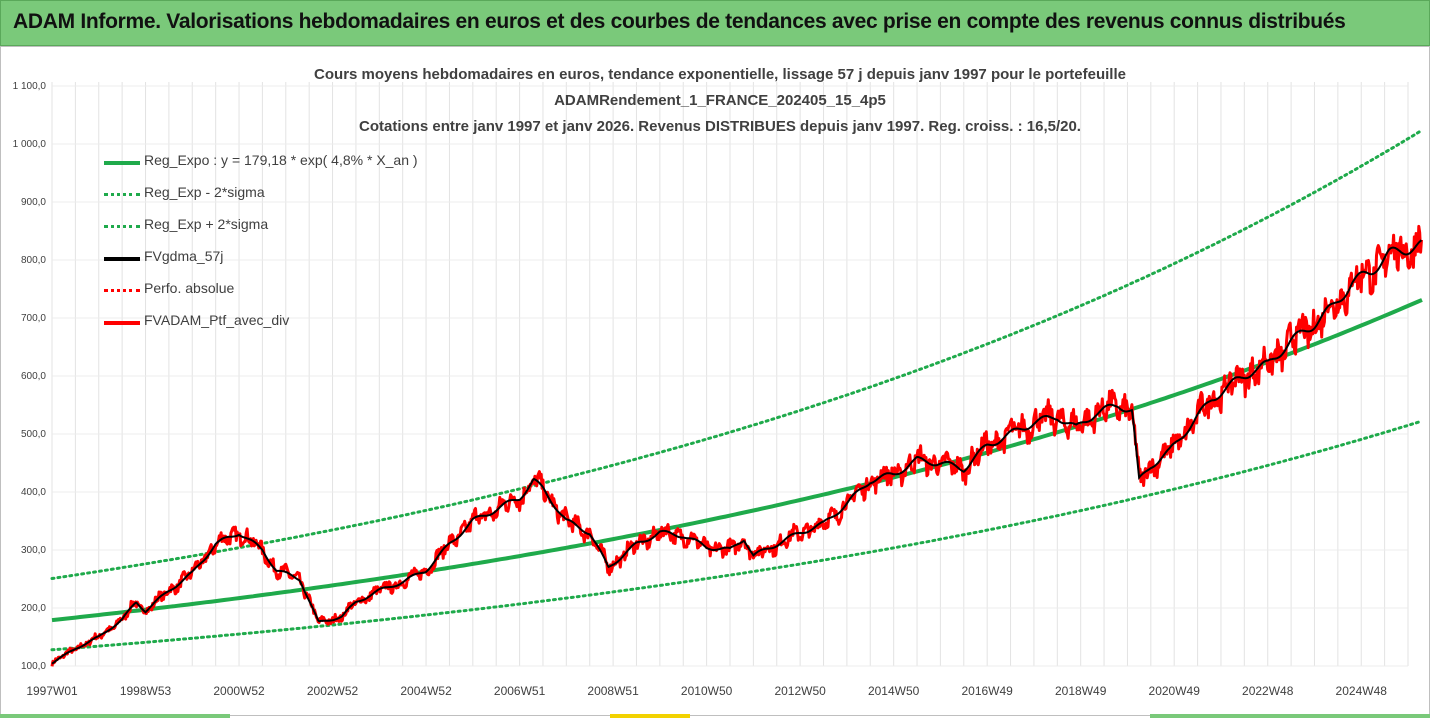 This screenshot has width=1432, height=718. Describe the element at coordinates (1081, 691) in the screenshot. I see `x-tick-label: 2018W49` at that location.